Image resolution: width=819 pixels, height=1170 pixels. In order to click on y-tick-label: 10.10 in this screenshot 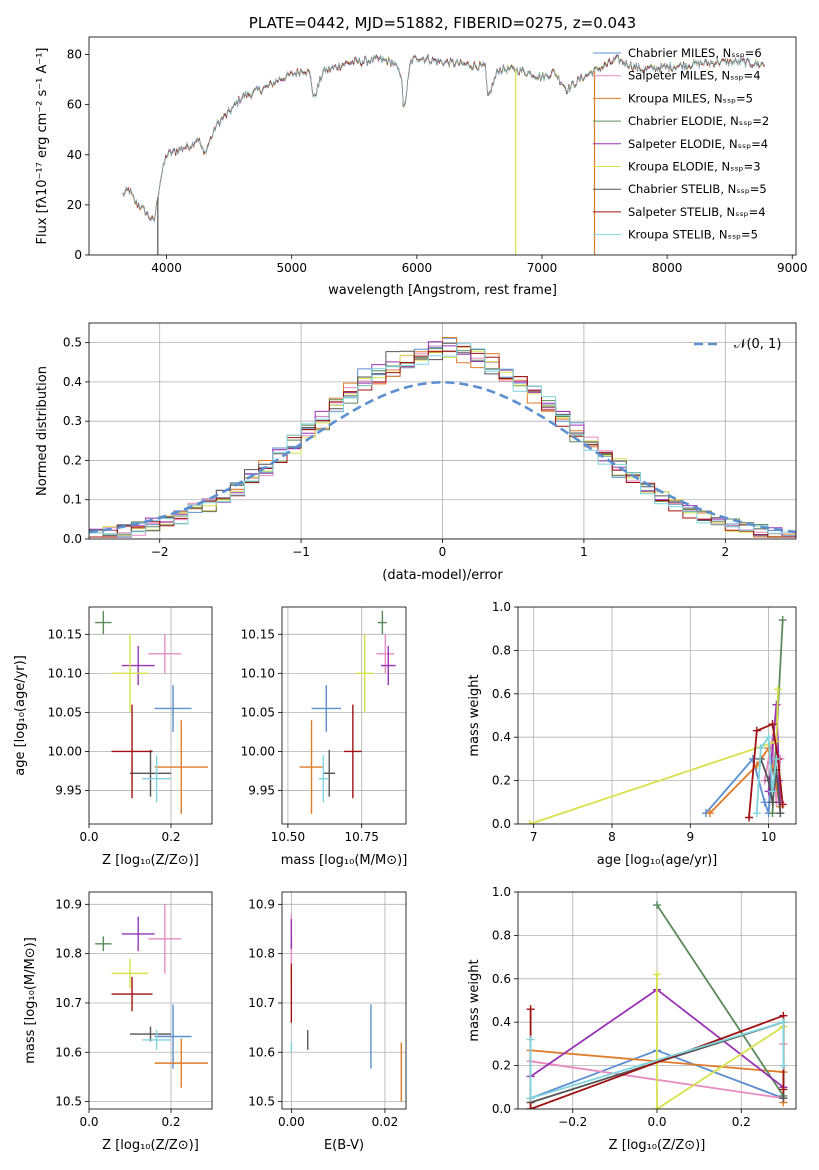, I will do `click(65, 673)`.